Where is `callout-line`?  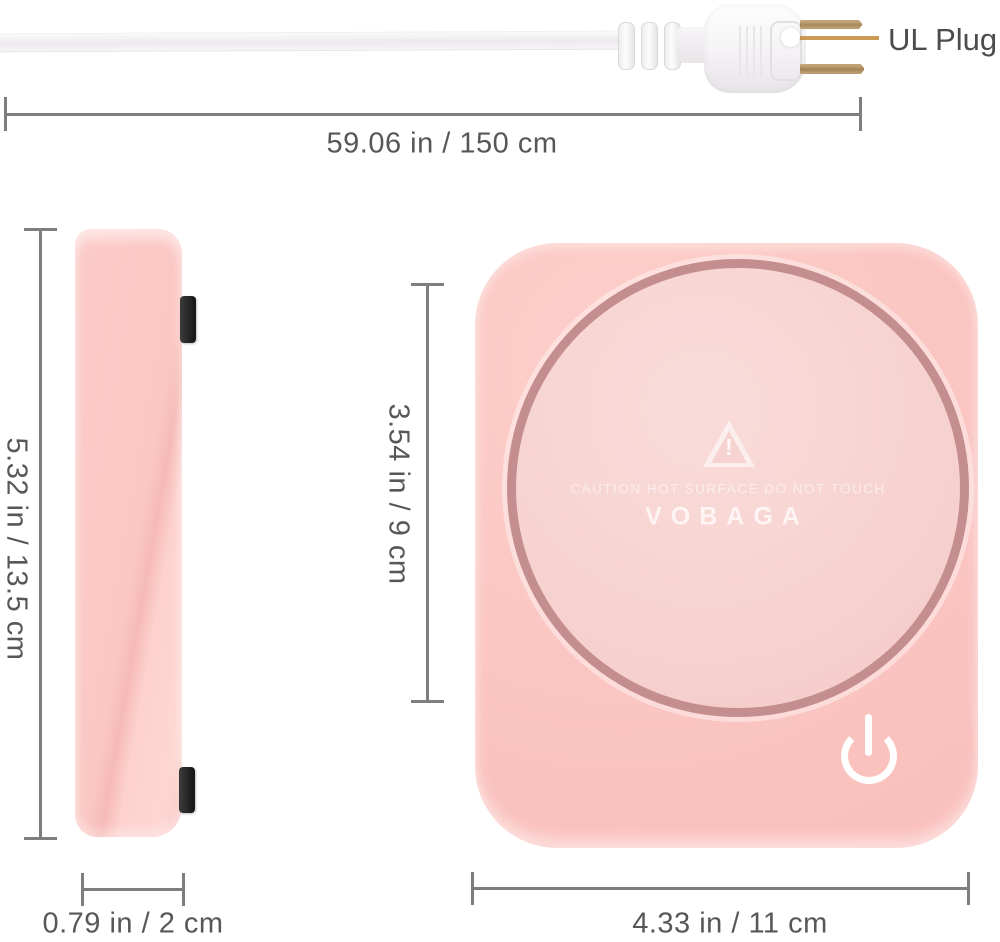
callout-line is located at coordinates (839, 38).